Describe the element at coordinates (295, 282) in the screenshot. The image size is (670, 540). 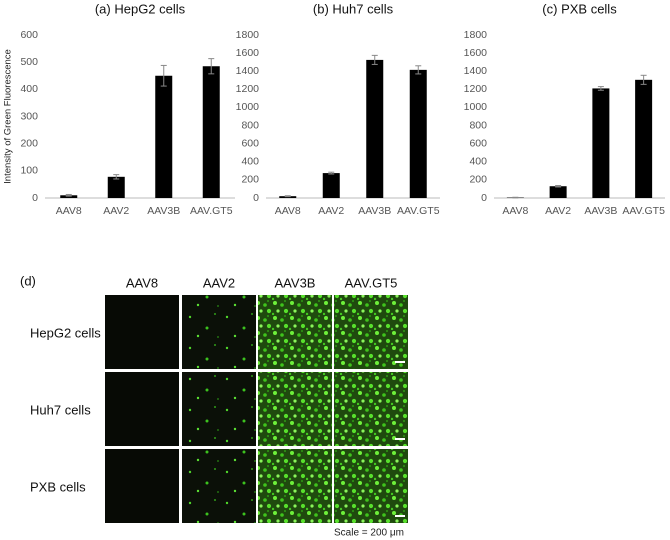
I see `column-label: AAV3B` at that location.